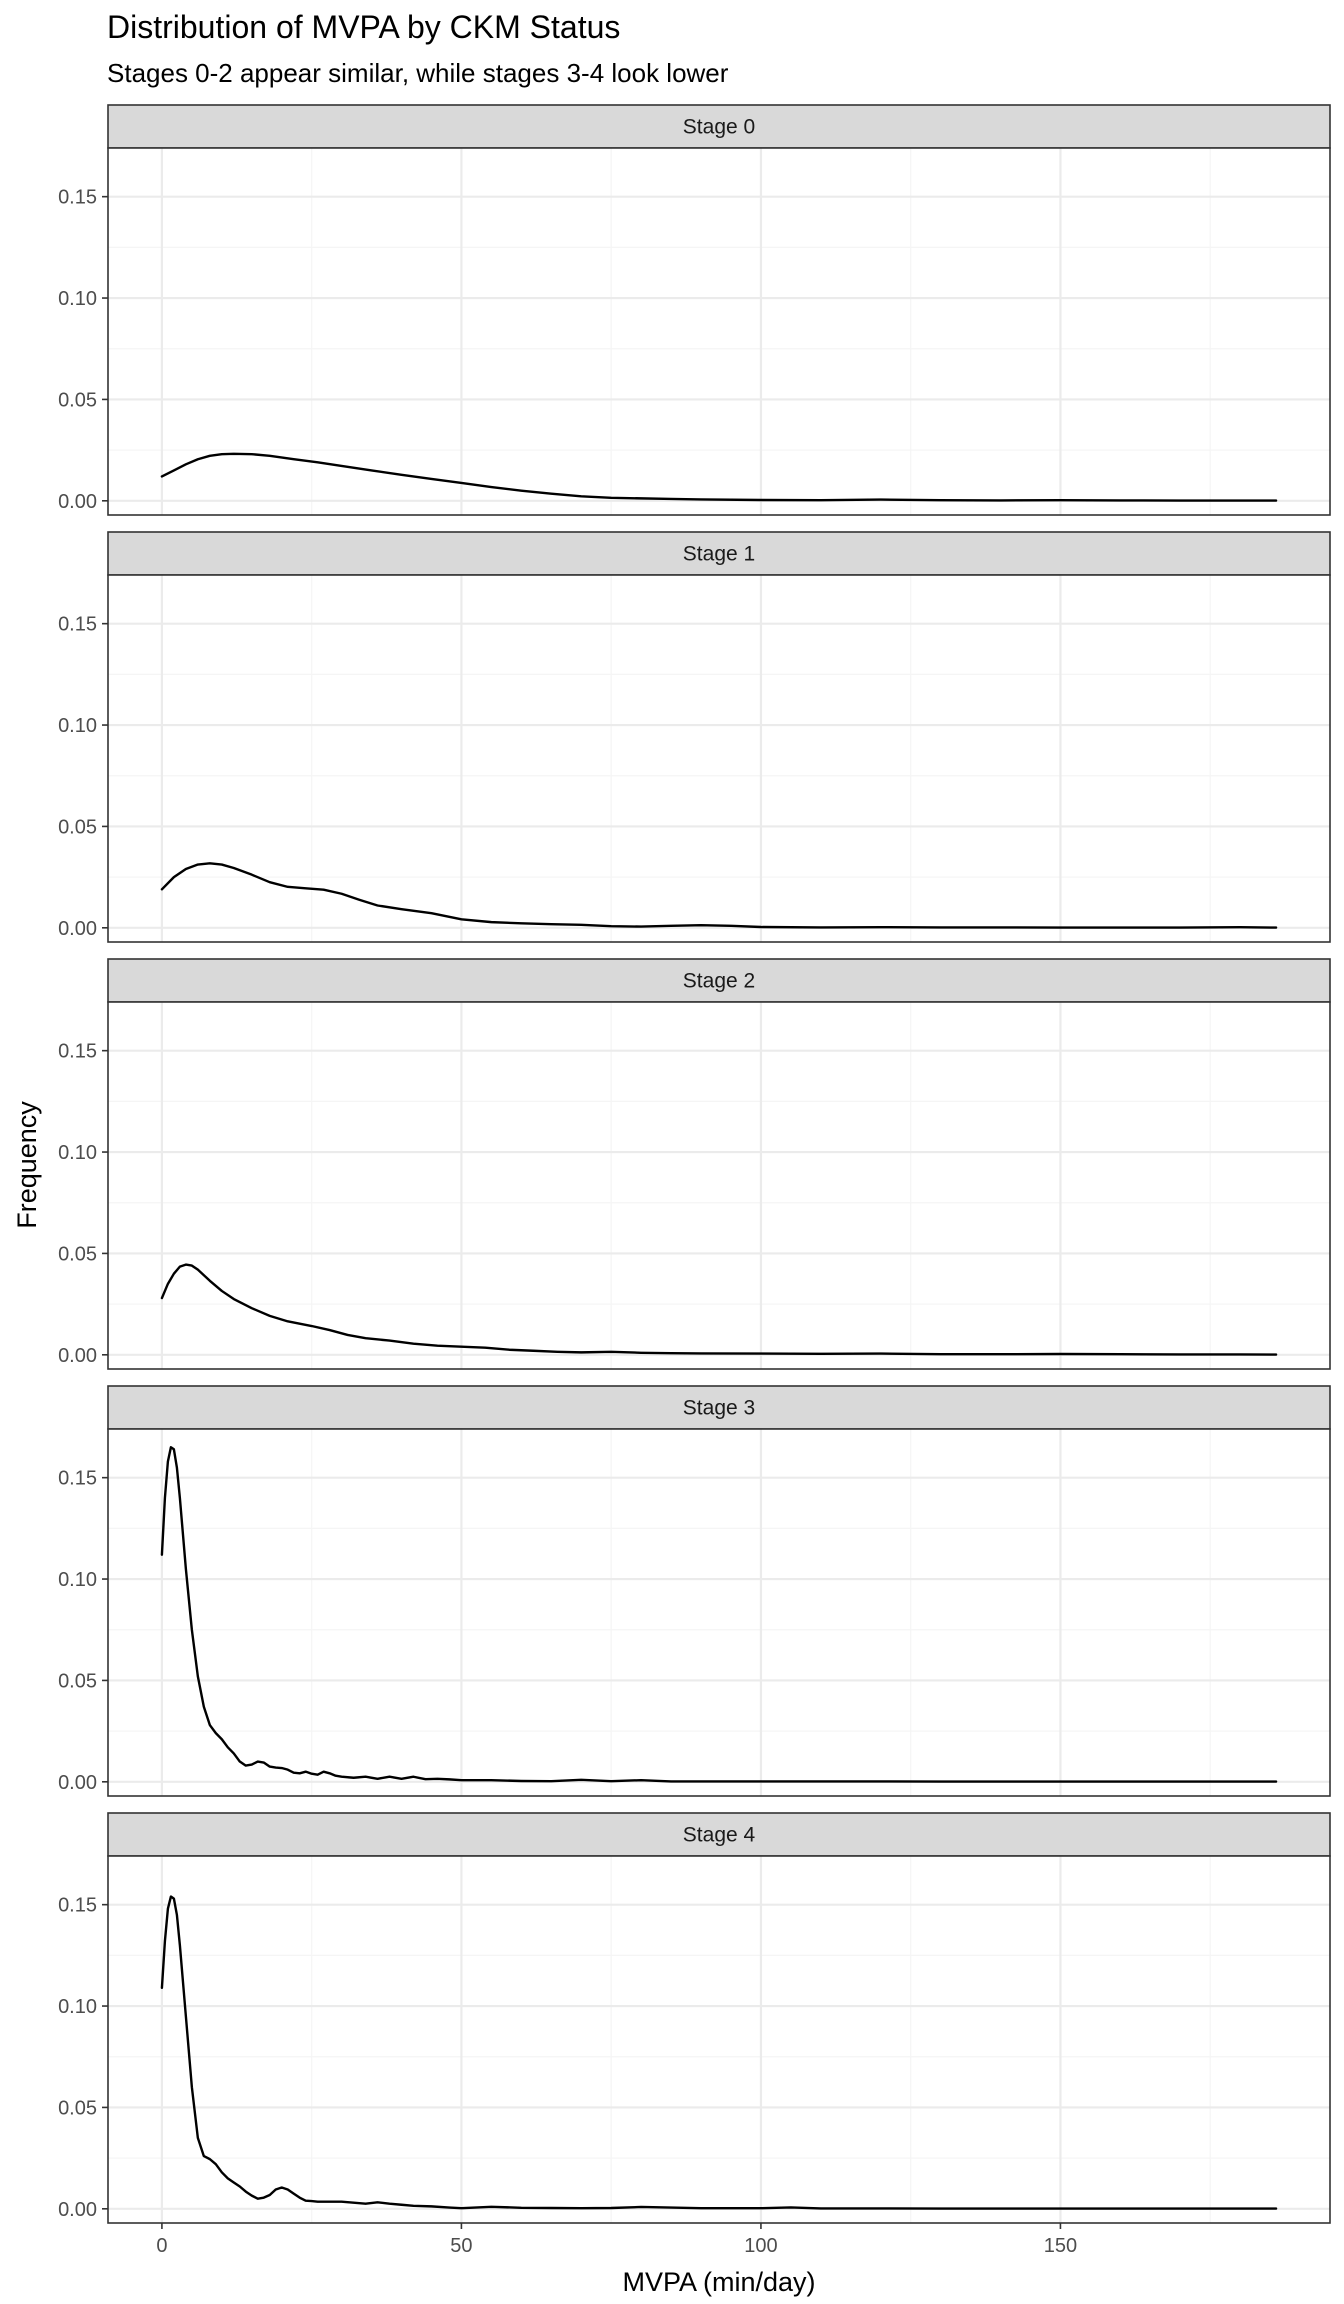  I want to click on facet-strip-label: Stage 1, so click(719, 554).